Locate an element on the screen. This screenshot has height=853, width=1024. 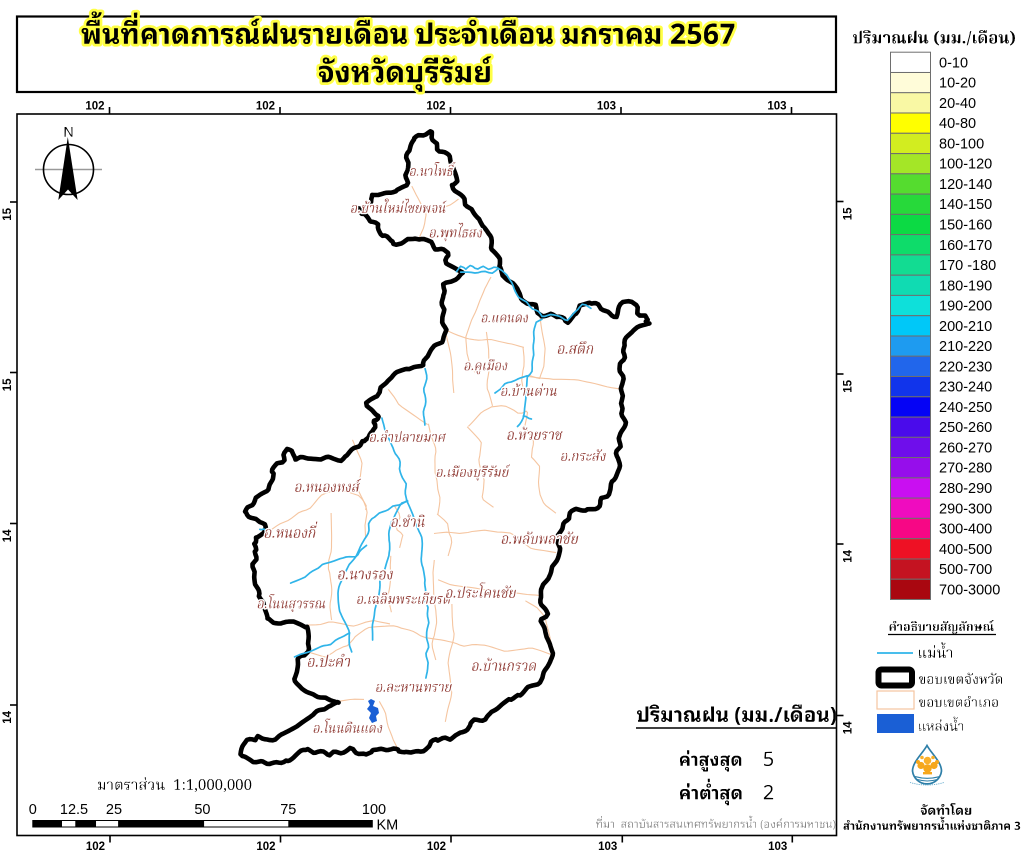
svg-text: 290-300 is located at coordinates (965, 509).